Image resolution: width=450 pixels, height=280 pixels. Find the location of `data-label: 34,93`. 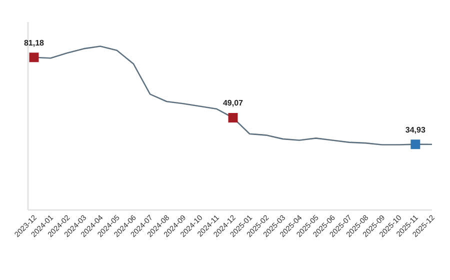

data-label: 34,93 is located at coordinates (415, 129).